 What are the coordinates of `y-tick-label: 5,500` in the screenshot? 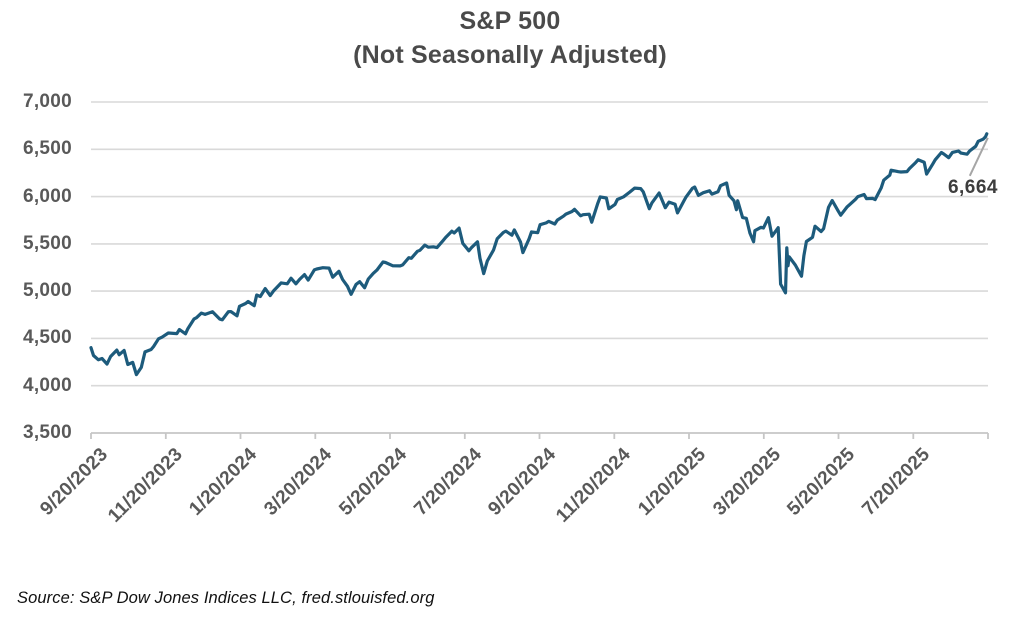 It's located at (47, 243).